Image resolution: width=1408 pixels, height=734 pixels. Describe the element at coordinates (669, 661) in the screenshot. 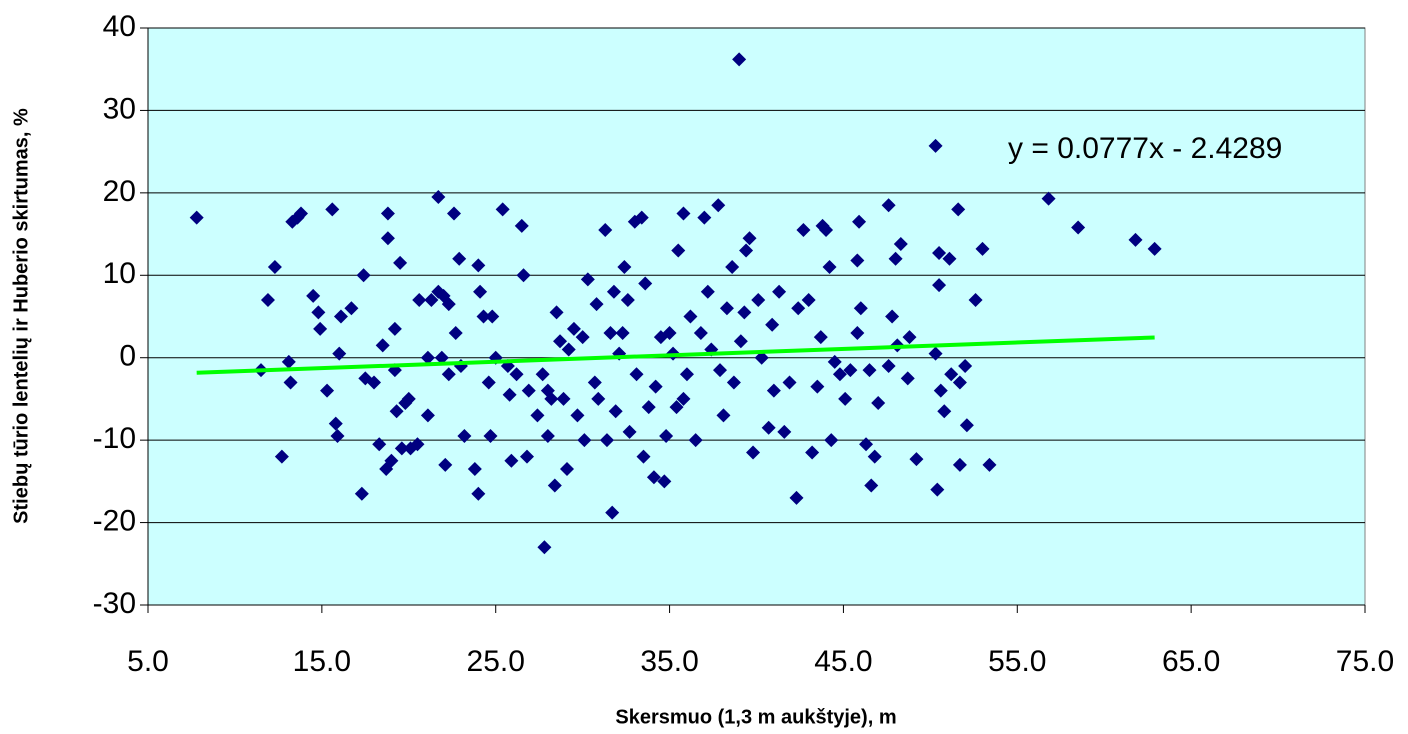

I see `x-tick-label: 35.0` at that location.